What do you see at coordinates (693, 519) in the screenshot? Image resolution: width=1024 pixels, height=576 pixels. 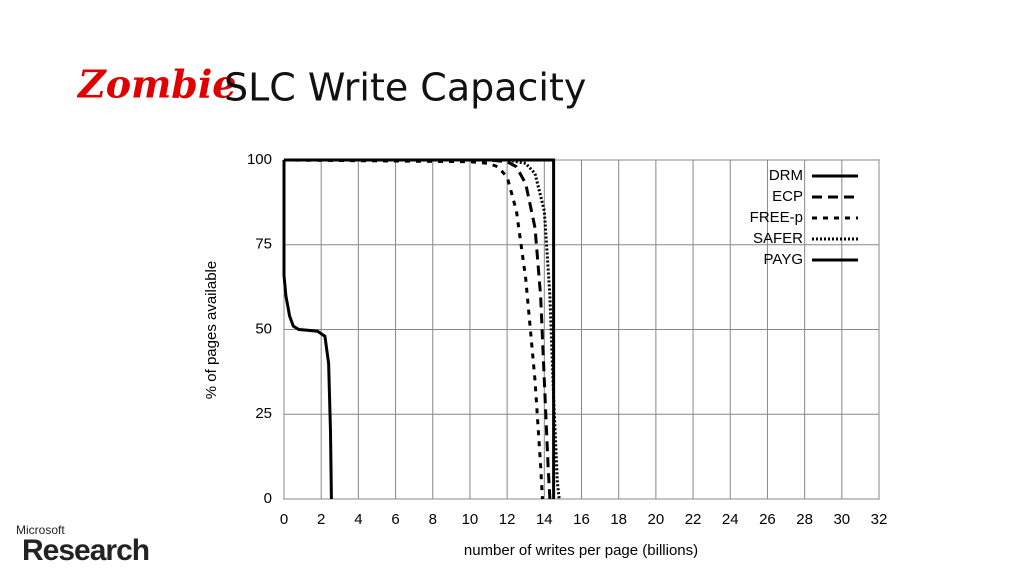 I see `x-tick-label: 22` at bounding box center [693, 519].